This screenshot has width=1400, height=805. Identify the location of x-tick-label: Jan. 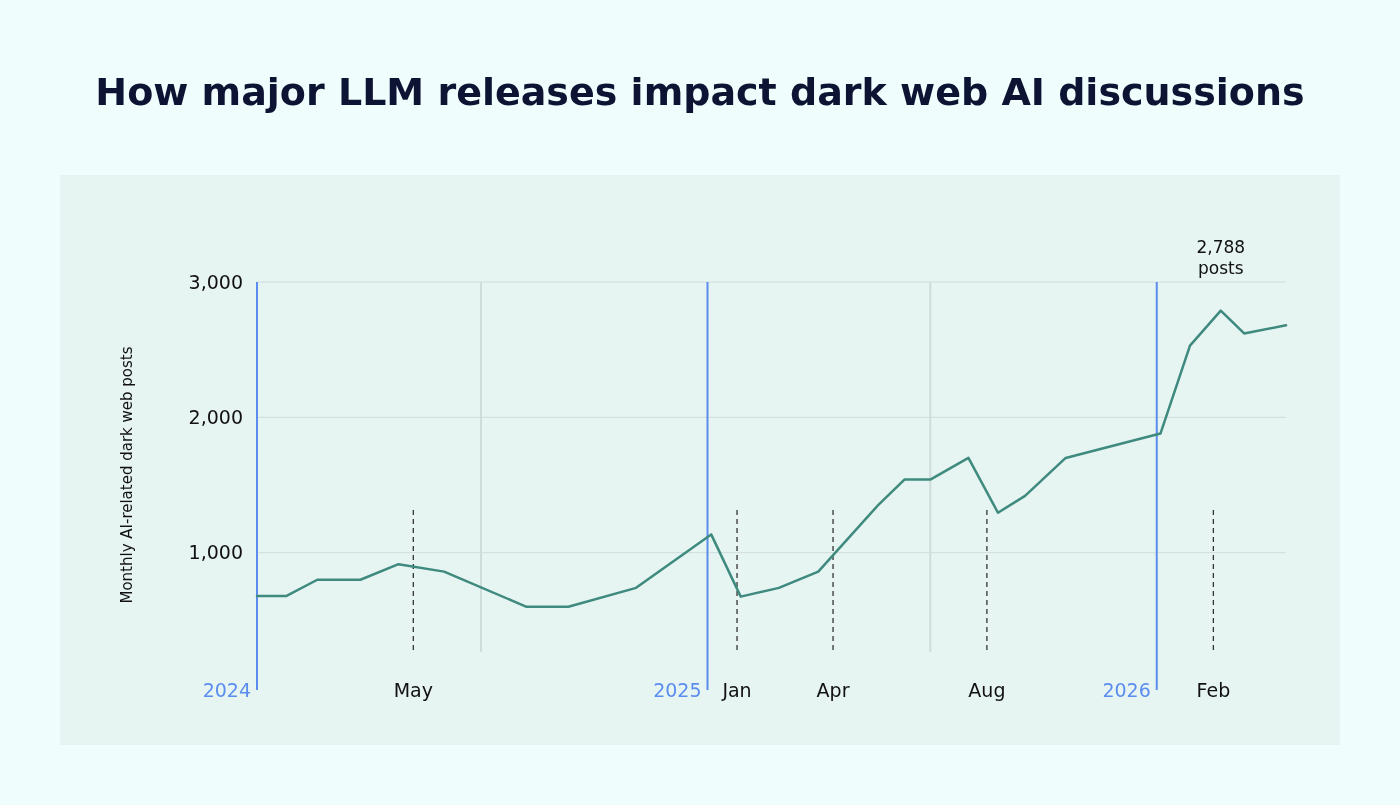
(736, 689).